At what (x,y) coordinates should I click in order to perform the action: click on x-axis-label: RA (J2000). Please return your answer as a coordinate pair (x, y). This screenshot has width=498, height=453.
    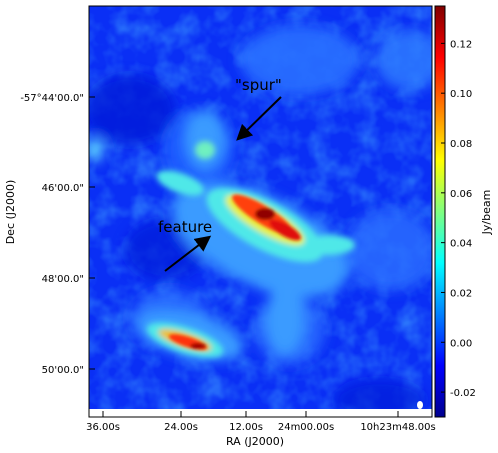
    Looking at the image, I should click on (255, 441).